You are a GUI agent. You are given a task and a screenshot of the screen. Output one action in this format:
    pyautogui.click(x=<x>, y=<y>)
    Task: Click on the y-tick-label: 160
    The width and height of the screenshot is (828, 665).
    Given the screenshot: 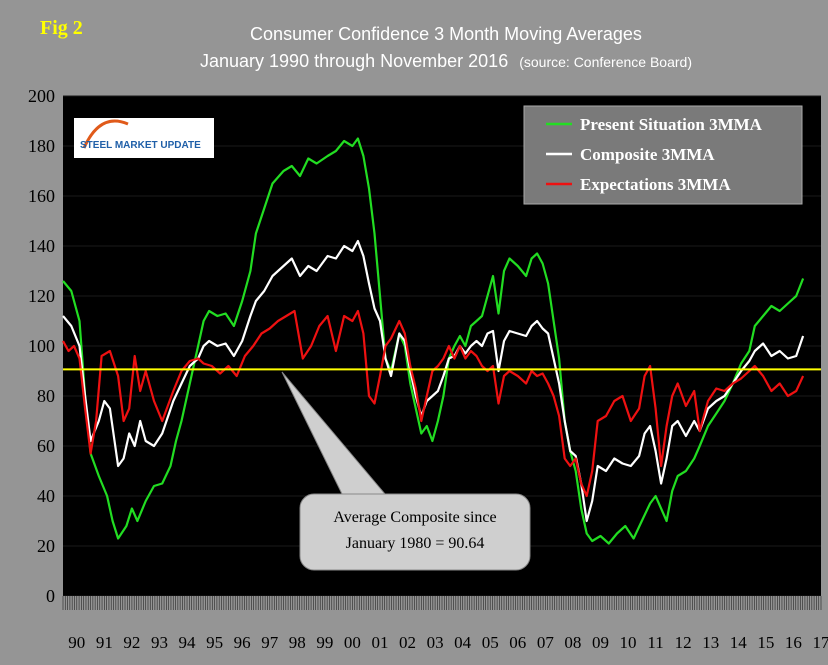 What is the action you would take?
    pyautogui.click(x=41, y=196)
    